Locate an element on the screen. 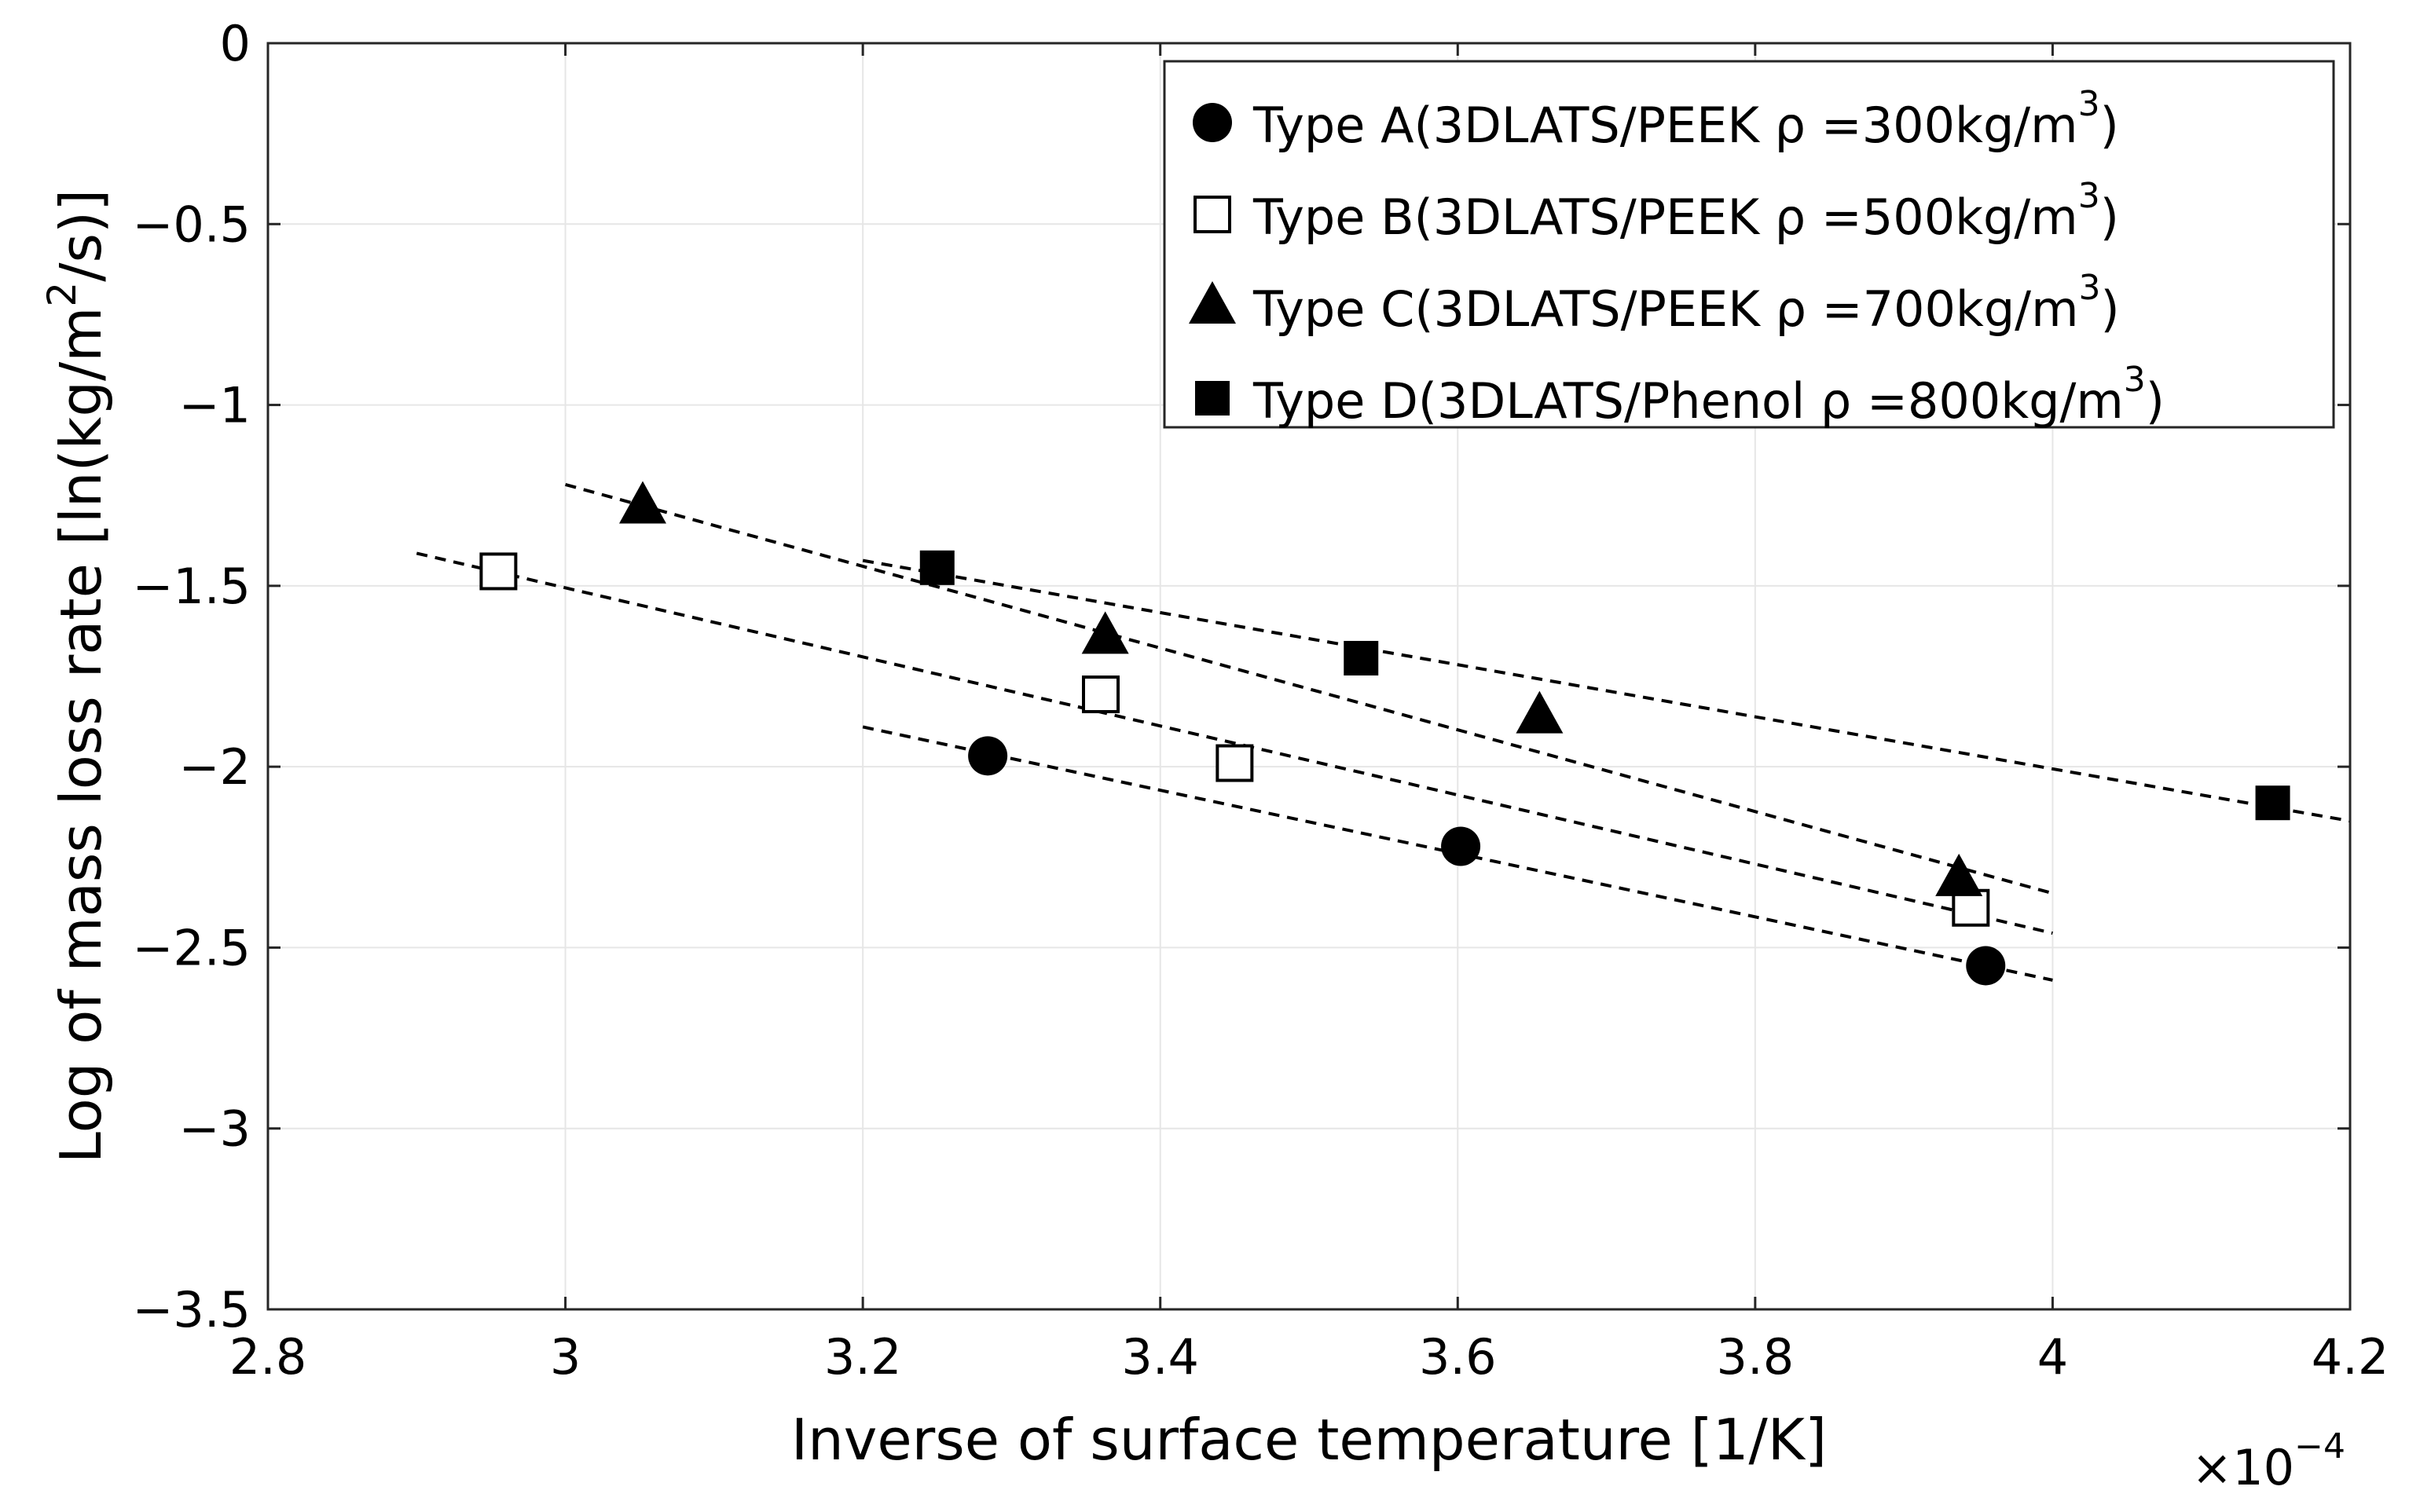  x-axis-multiplier: ×10⁻⁴ is located at coordinates (2268, 1461).